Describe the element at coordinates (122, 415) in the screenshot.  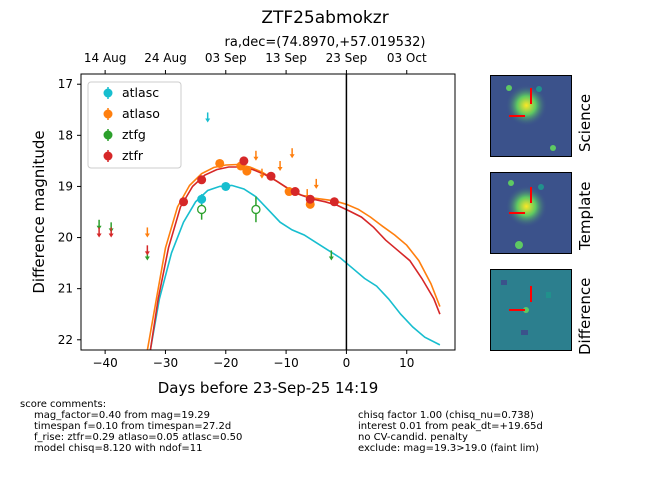
I see `comment-line: mag_factor=0.40 from mag=19.29` at that location.